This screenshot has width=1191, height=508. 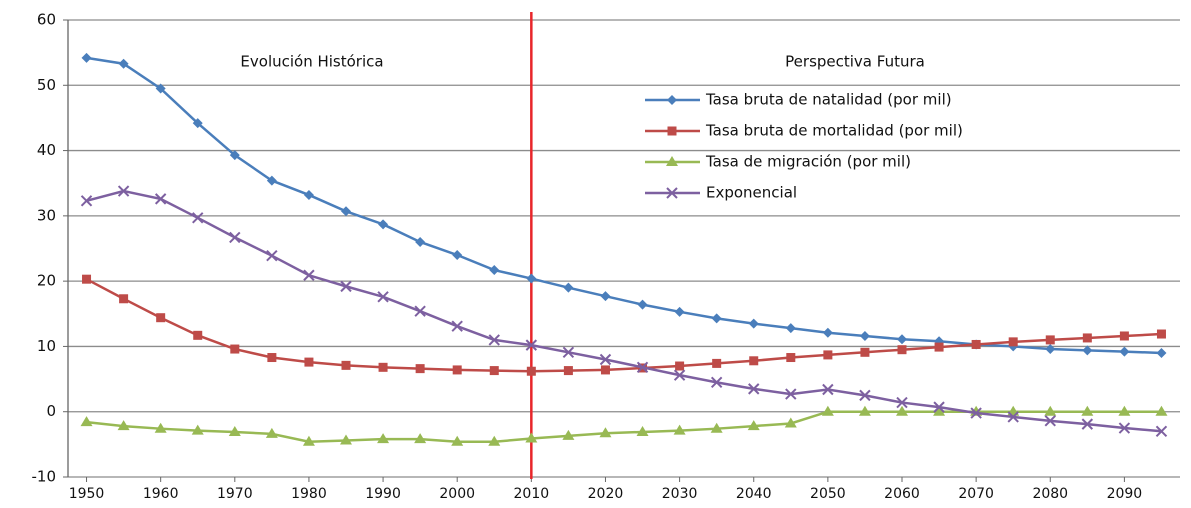 What do you see at coordinates (751, 193) in the screenshot?
I see `legend-label: Exponencial` at bounding box center [751, 193].